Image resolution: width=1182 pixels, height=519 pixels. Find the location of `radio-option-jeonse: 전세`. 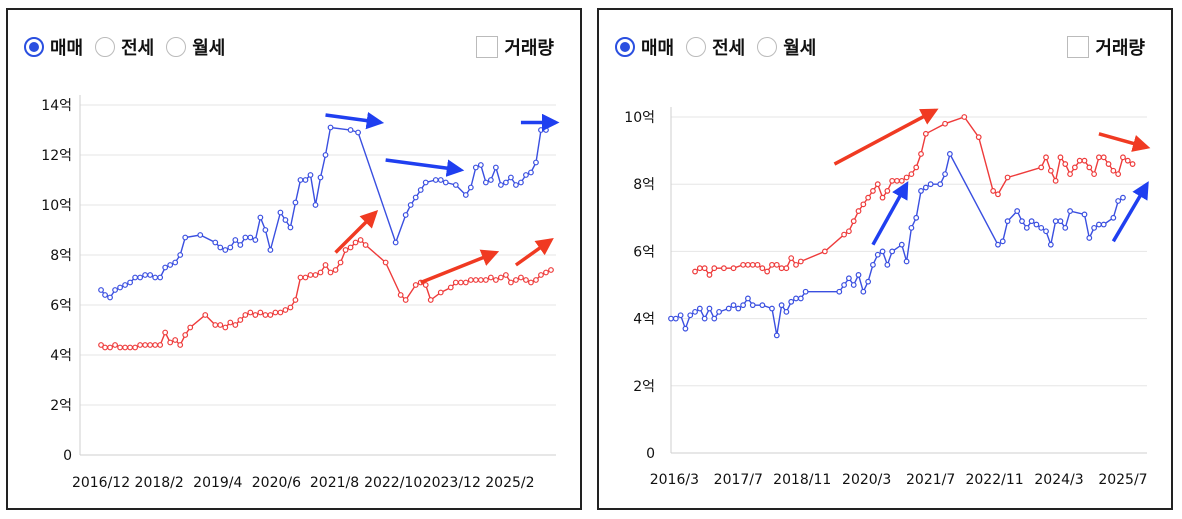

radio-option-jeonse: 전세 is located at coordinates (124, 47).